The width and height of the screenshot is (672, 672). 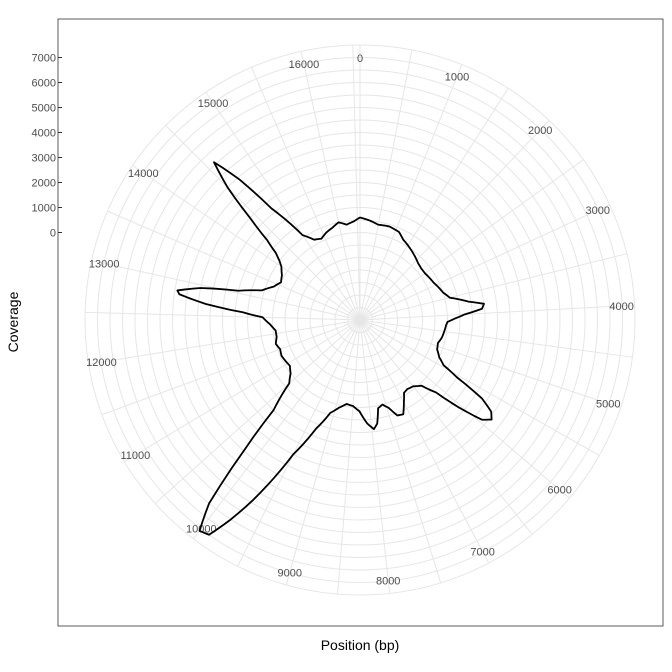 What do you see at coordinates (104, 265) in the screenshot?
I see `position-tick-label: 13000` at bounding box center [104, 265].